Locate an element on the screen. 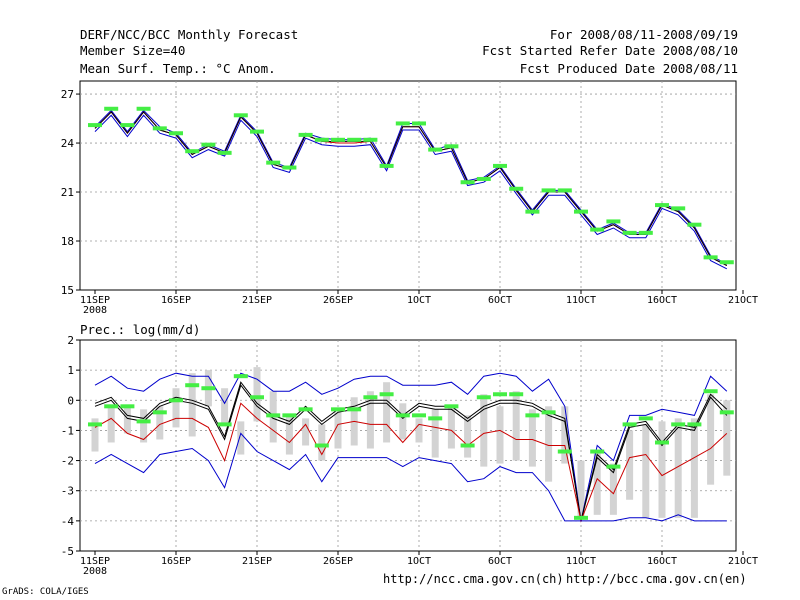  temp-xtick-label: 1OCT is located at coordinates (419, 300).